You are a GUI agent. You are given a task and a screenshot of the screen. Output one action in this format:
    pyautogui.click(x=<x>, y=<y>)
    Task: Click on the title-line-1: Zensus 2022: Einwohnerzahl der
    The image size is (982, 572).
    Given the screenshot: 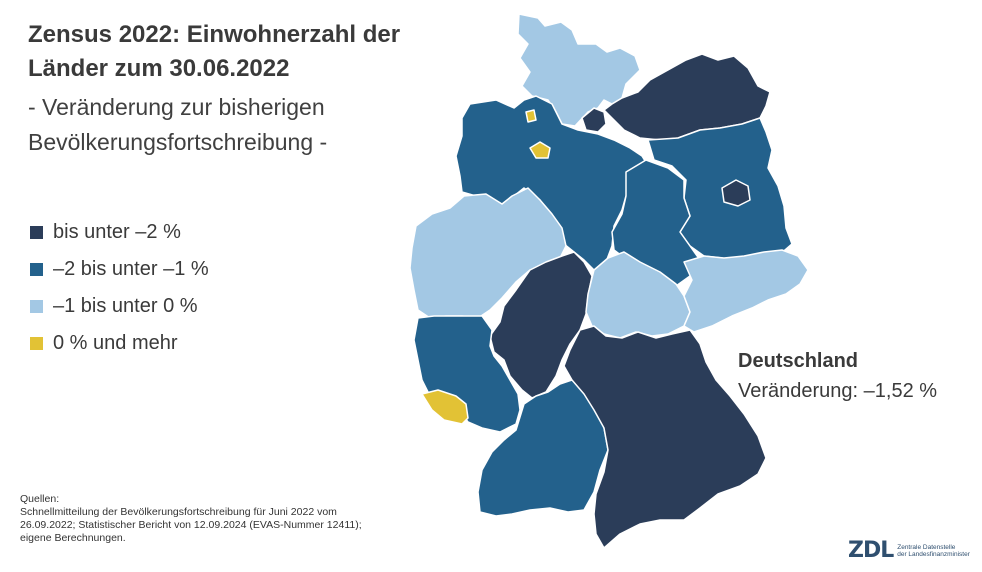 What is the action you would take?
    pyautogui.click(x=214, y=34)
    